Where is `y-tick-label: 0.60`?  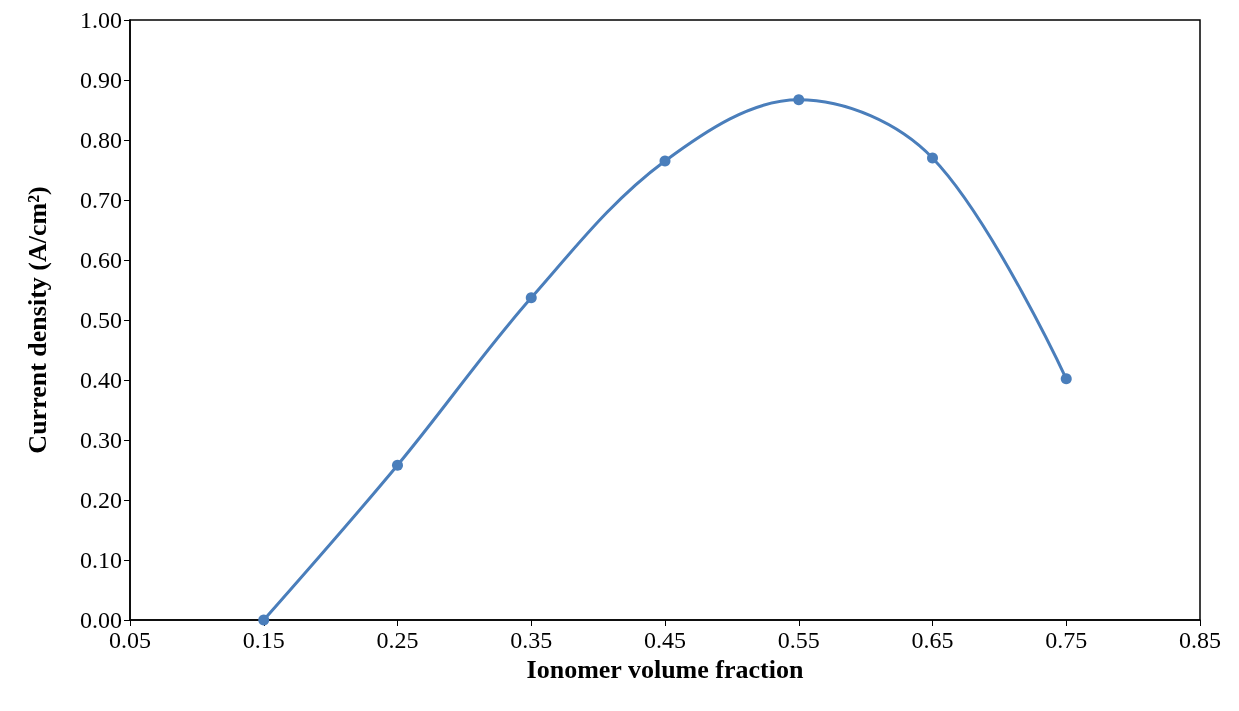 y-tick-label: 0.60 is located at coordinates (101, 260).